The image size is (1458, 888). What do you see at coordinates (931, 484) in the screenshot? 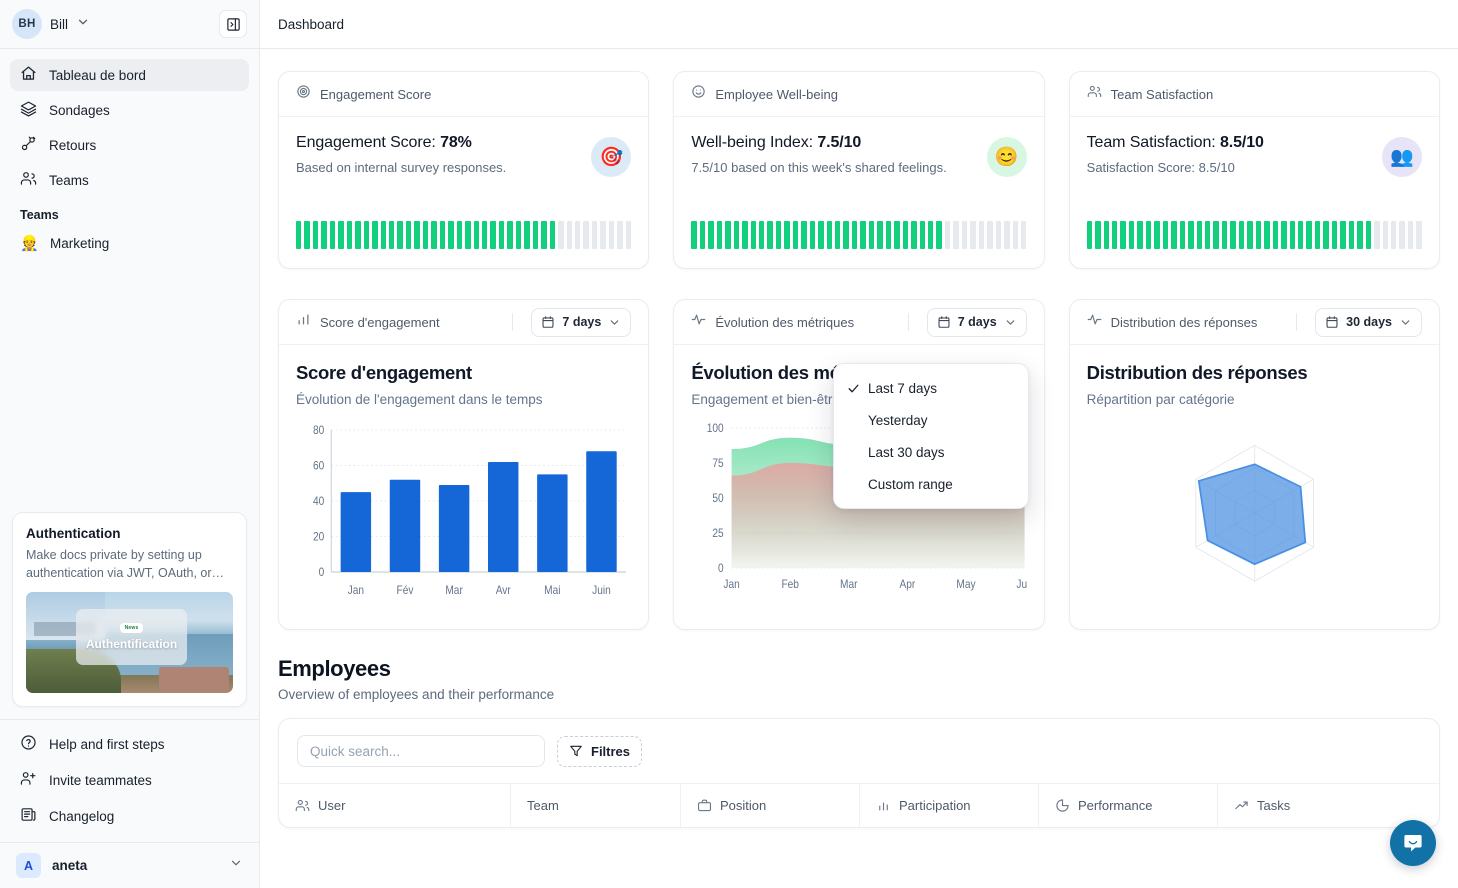
I see `dropdown-item-custom-range: Custom range` at bounding box center [931, 484].